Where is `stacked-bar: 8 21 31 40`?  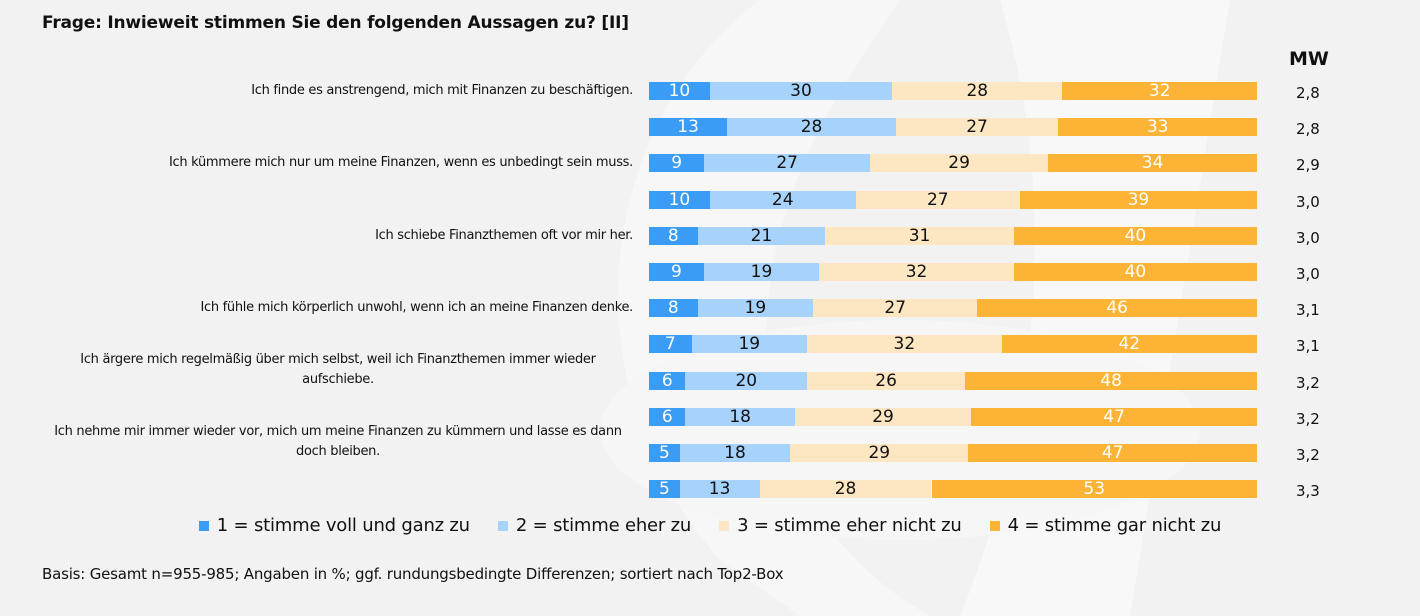
stacked-bar: 8 21 31 40 is located at coordinates (953, 235).